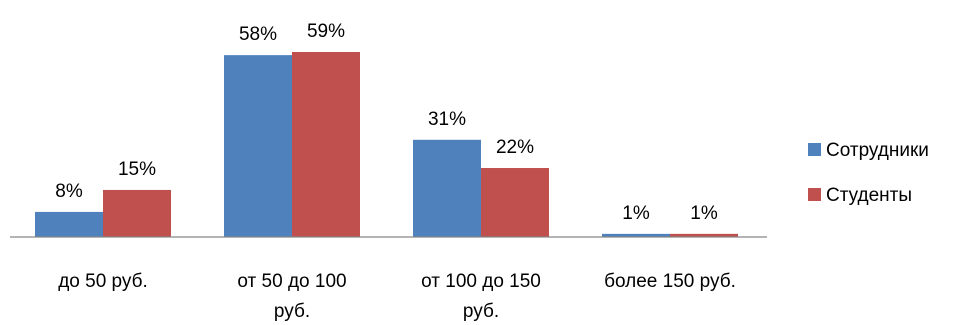 The width and height of the screenshot is (964, 325). What do you see at coordinates (291, 281) in the screenshot?
I see `category-label-line: от 50 до 100` at bounding box center [291, 281].